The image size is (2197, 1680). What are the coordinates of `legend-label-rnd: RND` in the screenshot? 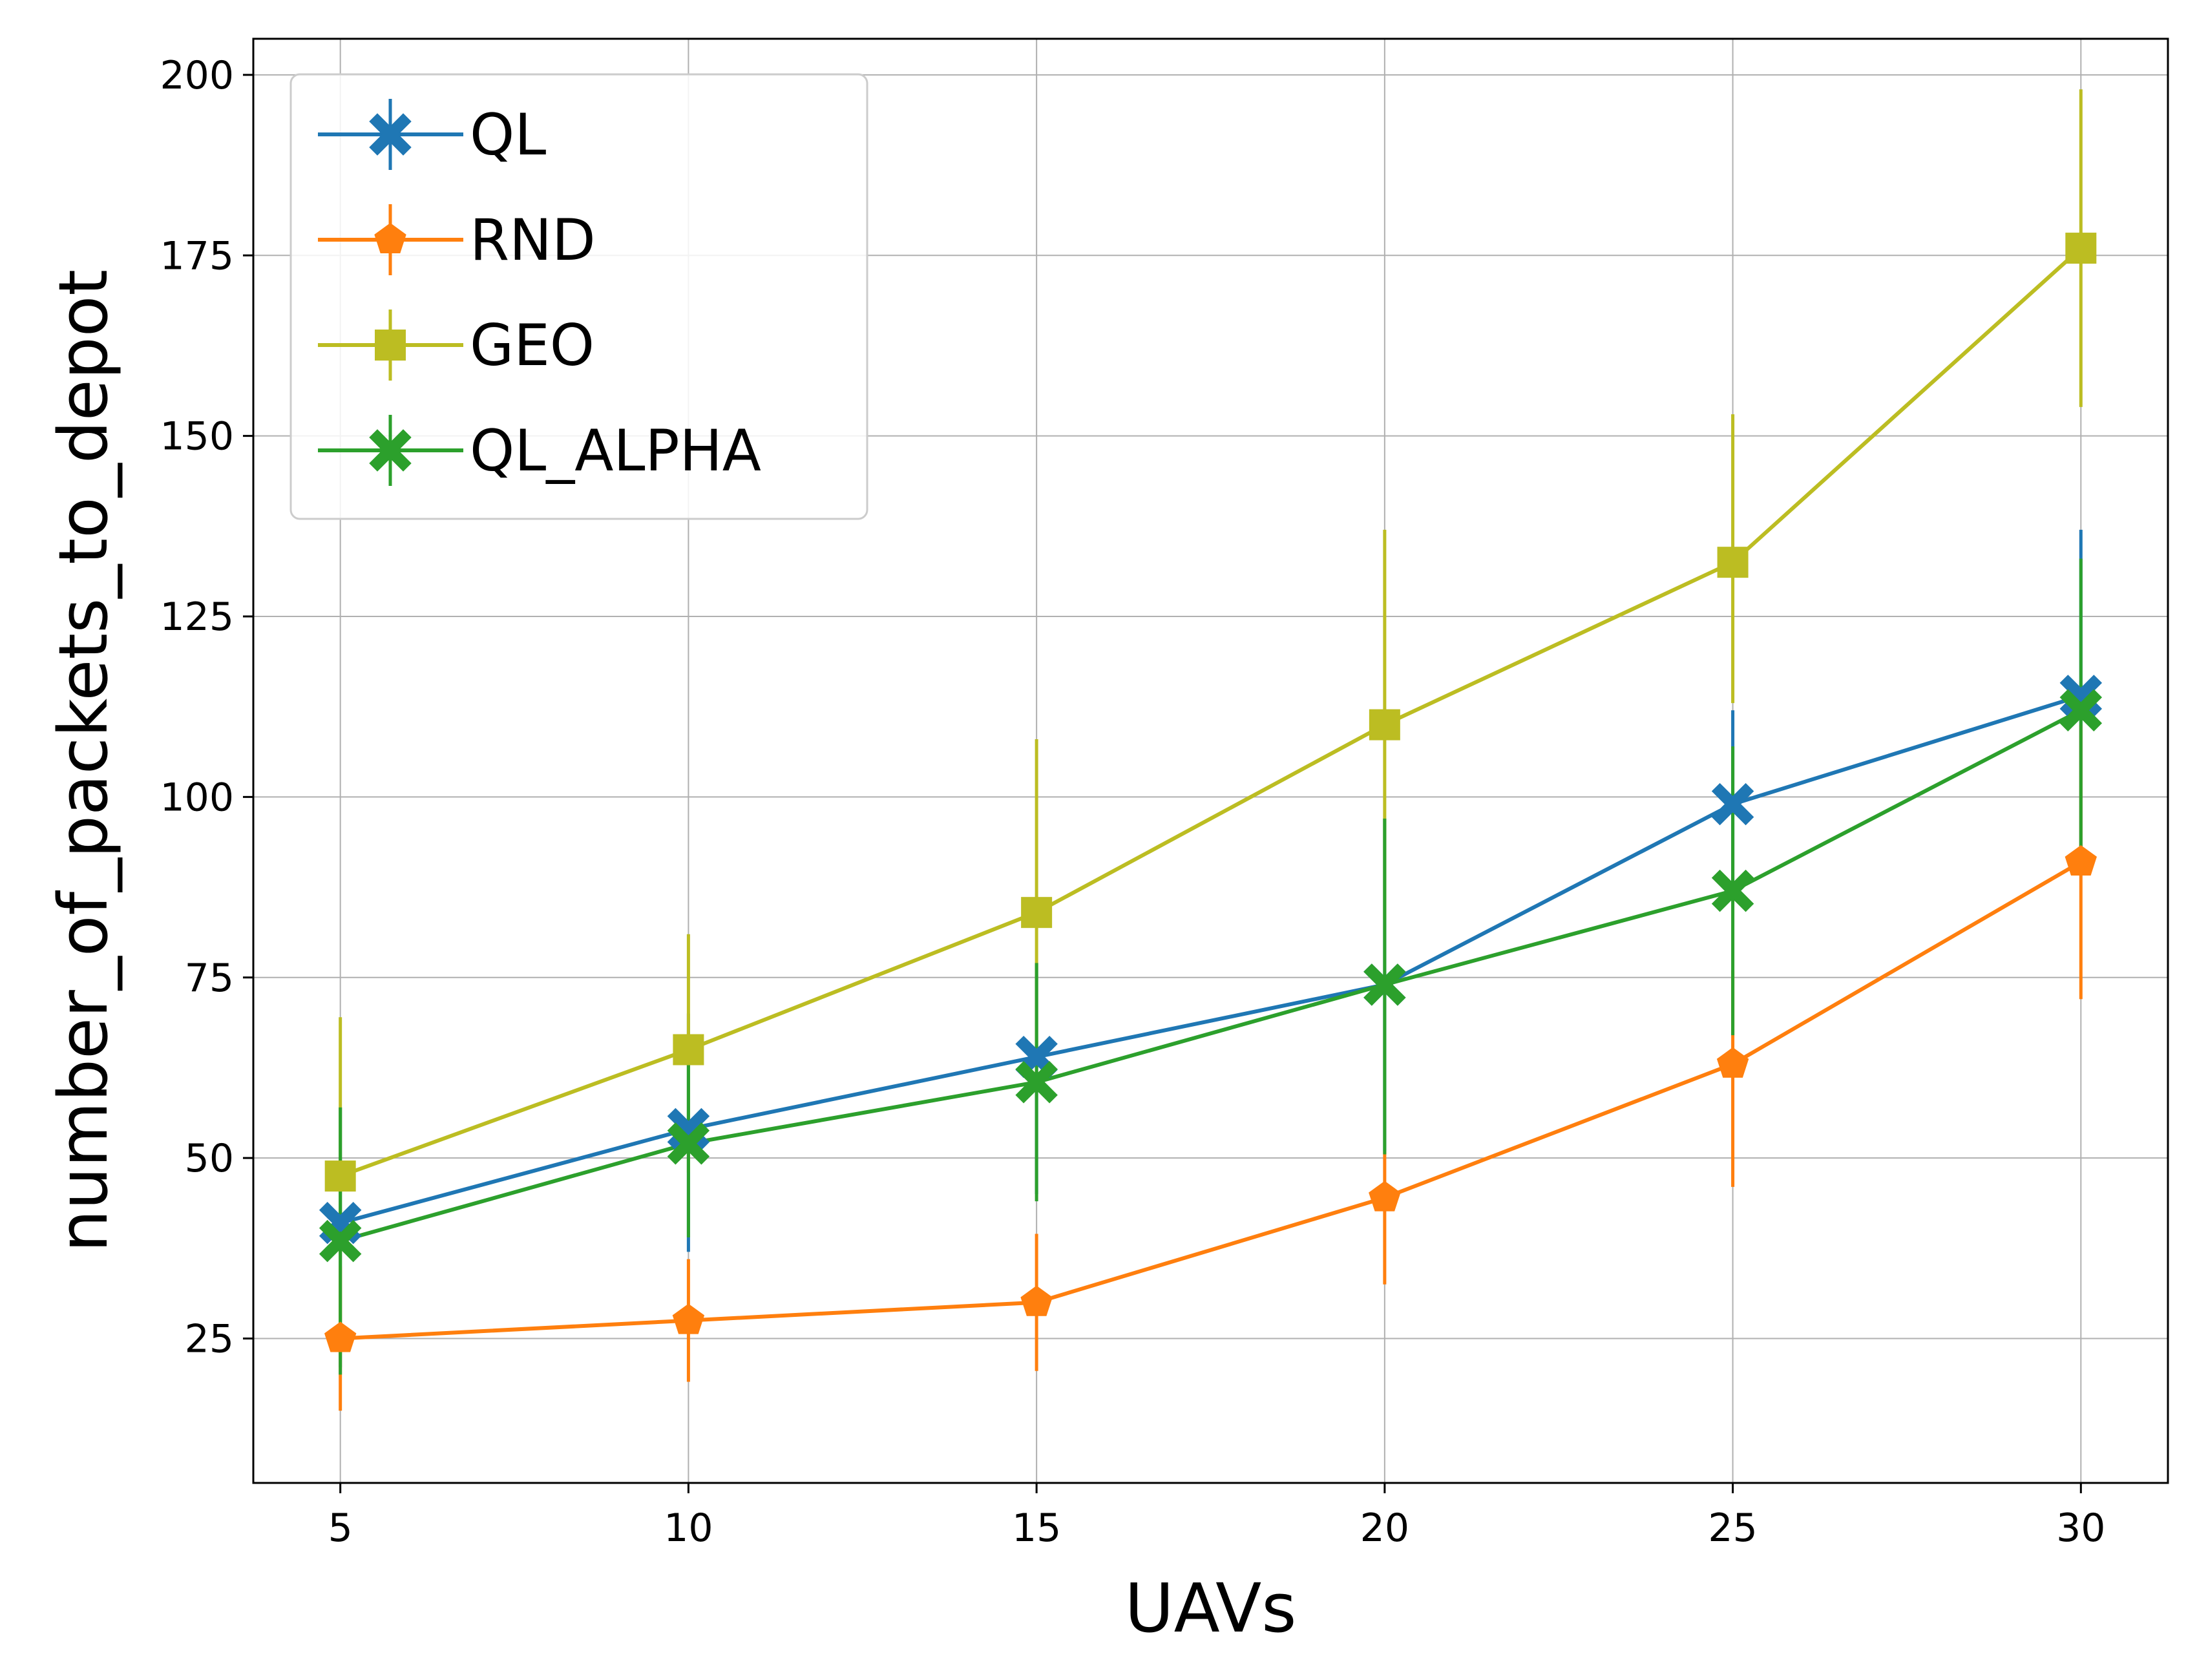 It's located at (533, 240).